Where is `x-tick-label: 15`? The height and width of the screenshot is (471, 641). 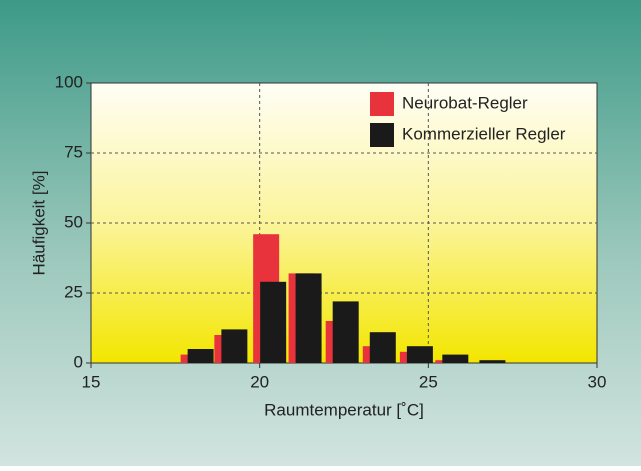 x-tick-label: 15 is located at coordinates (91, 381).